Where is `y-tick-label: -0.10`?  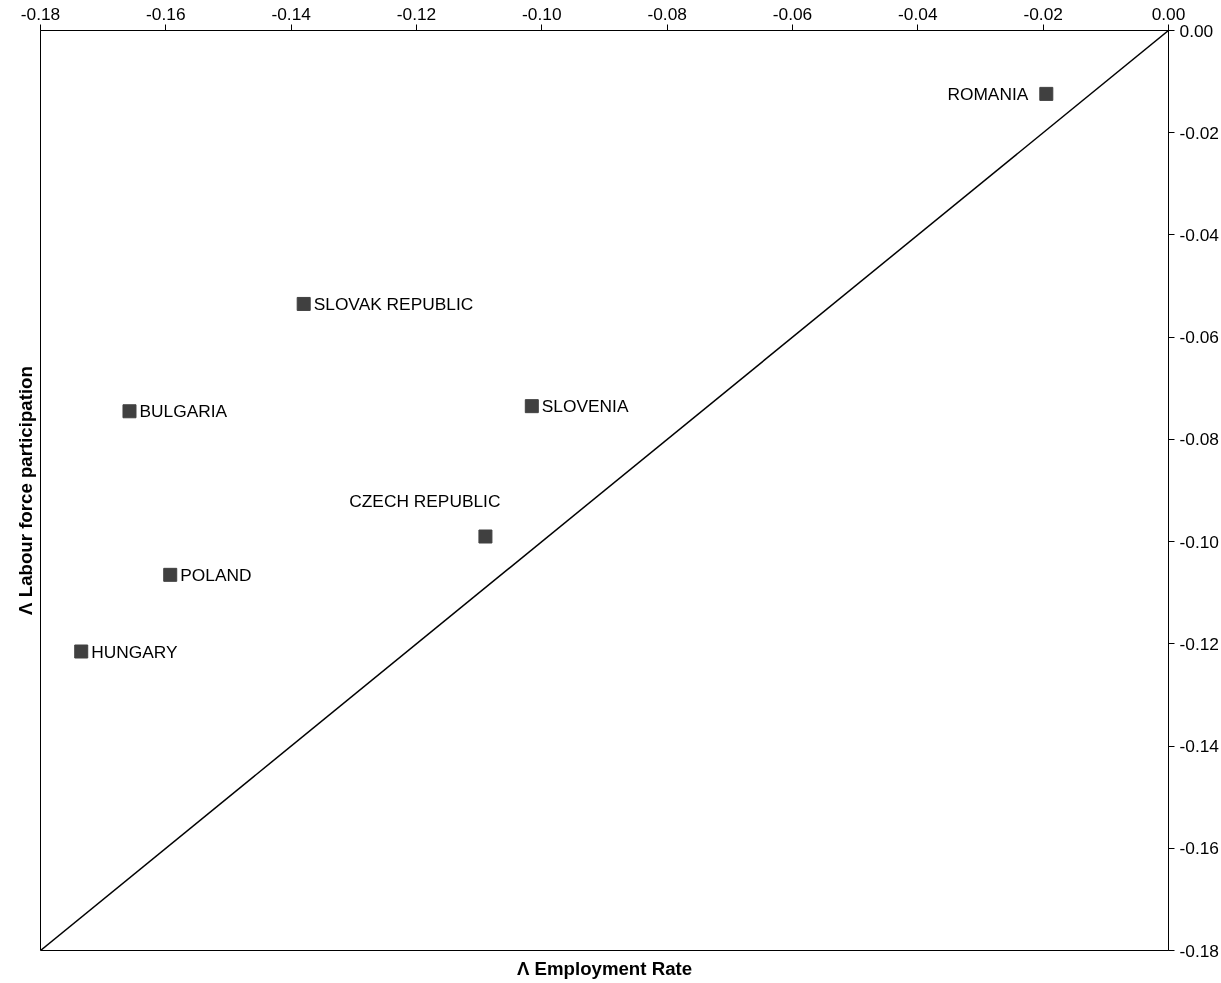
y-tick-label: -0.10 is located at coordinates (1199, 541).